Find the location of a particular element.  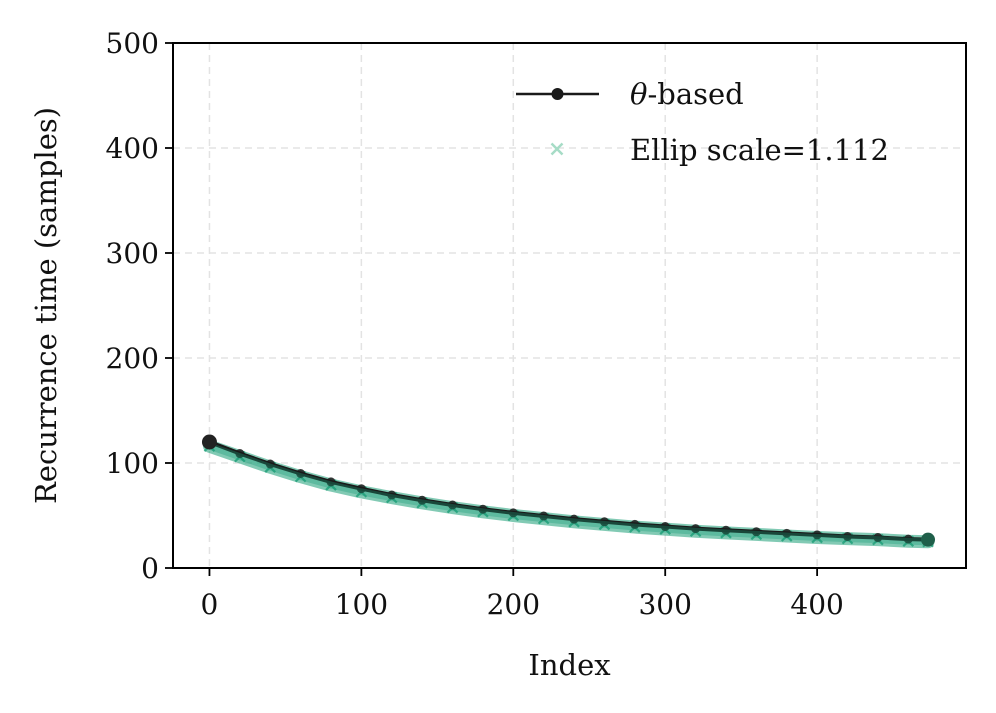

x-tick-label: 300 is located at coordinates (664, 604).